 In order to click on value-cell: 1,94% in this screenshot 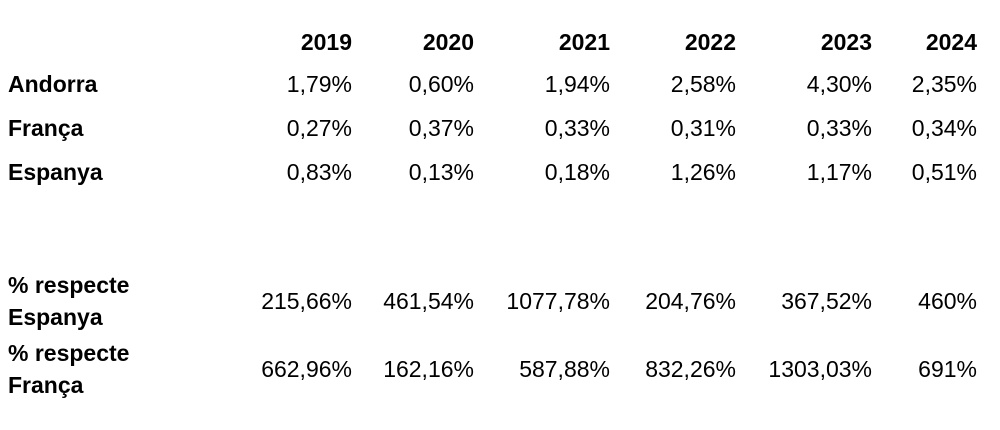, I will do `click(577, 83)`.